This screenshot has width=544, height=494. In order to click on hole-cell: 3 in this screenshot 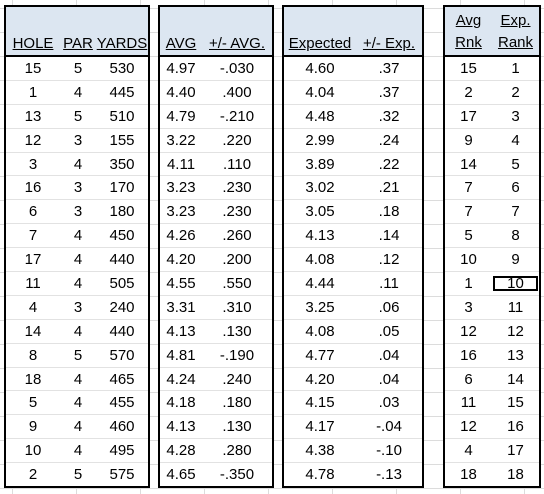, I will do `click(33, 164)`.